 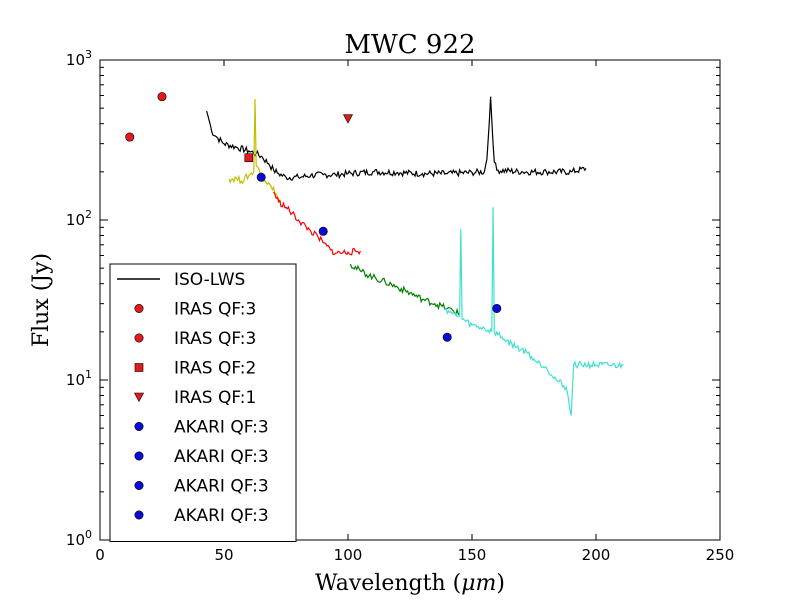 What do you see at coordinates (596, 555) in the screenshot?
I see `x-tick-label: 200` at bounding box center [596, 555].